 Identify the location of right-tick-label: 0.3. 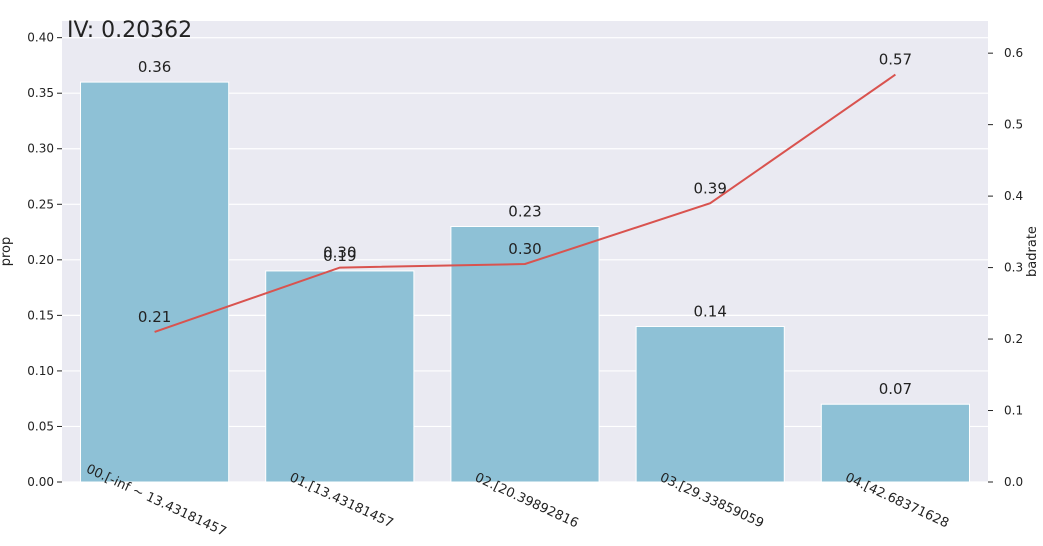
(1013, 268).